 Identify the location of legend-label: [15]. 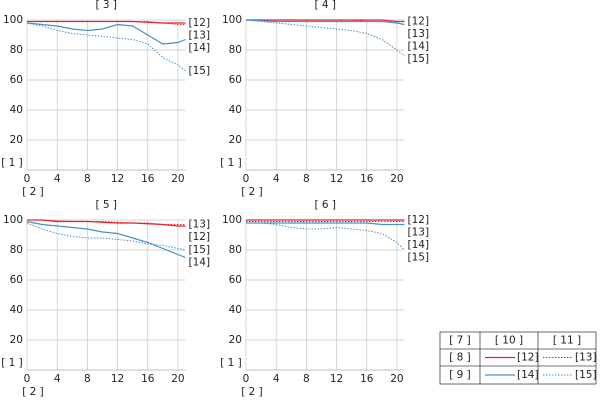
(586, 375).